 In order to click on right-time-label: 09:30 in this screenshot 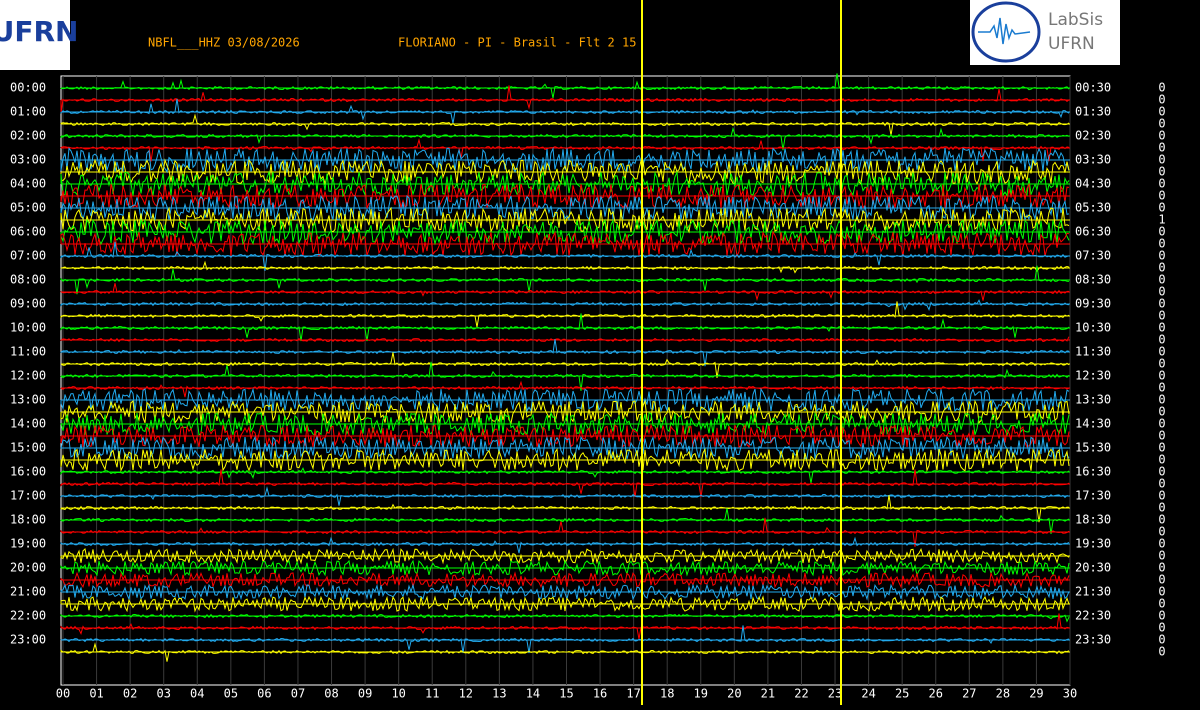, I will do `click(1093, 304)`.